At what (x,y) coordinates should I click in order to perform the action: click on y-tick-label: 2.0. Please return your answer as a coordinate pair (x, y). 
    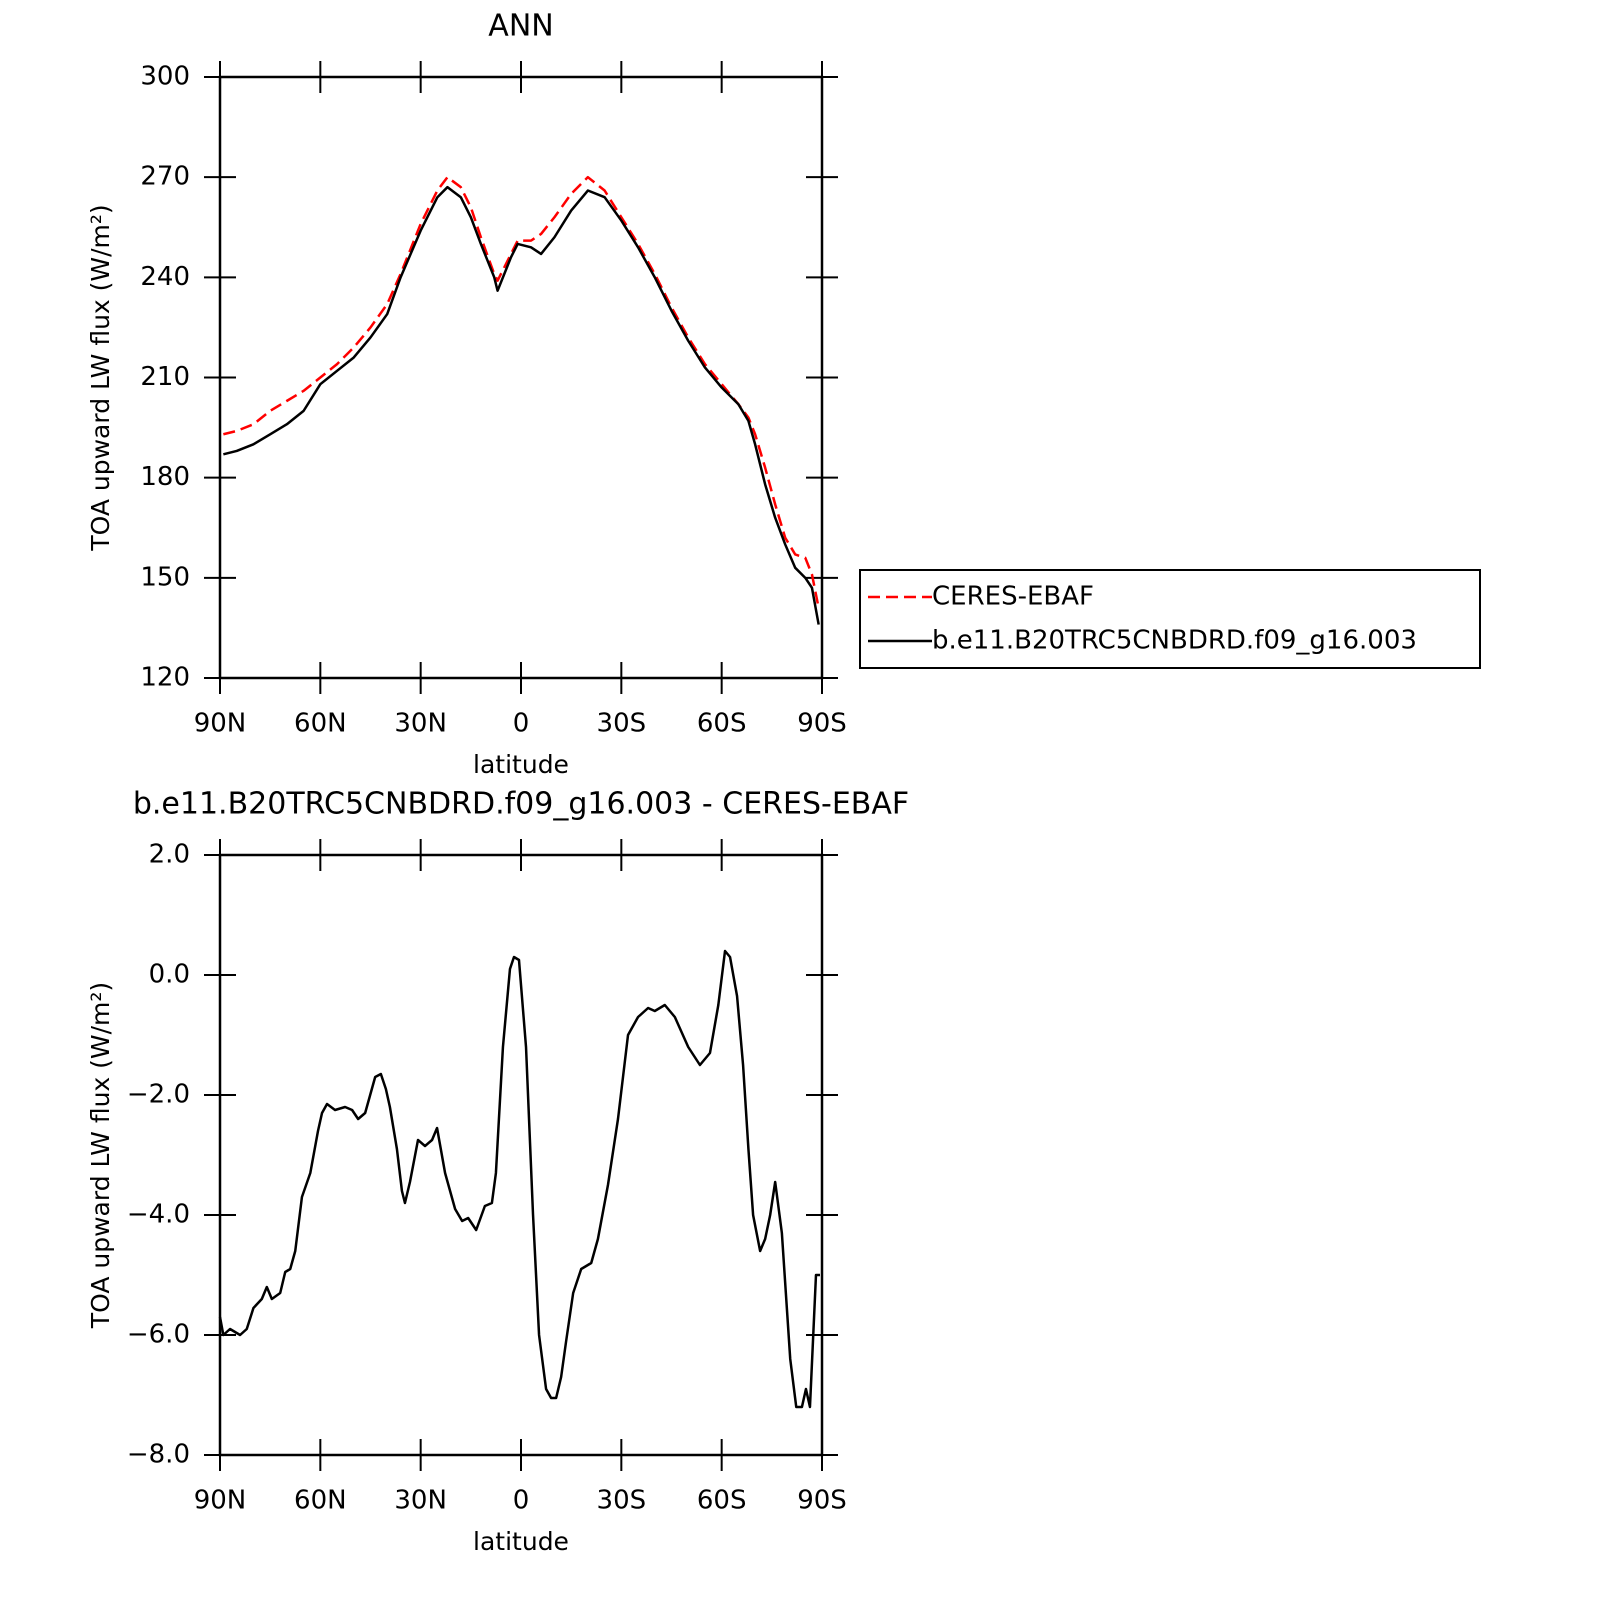
    Looking at the image, I should click on (169, 855).